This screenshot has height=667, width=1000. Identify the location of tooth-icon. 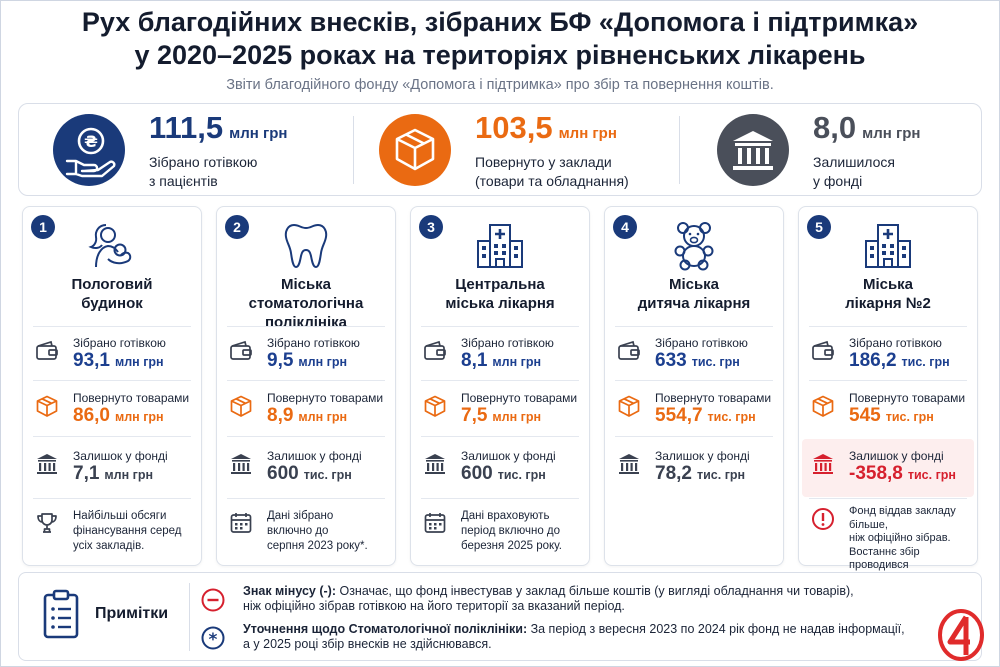
(306, 245).